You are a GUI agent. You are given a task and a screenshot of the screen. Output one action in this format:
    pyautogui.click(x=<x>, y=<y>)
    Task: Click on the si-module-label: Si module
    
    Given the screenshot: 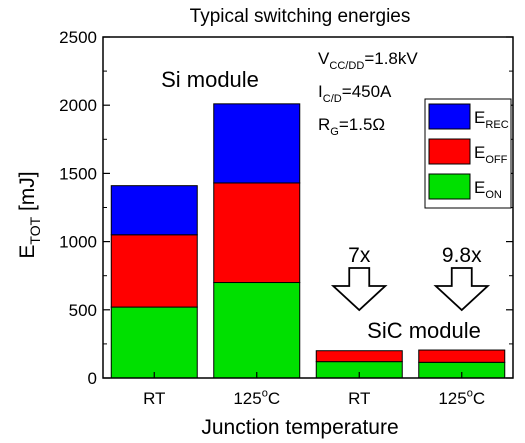 What is the action you would take?
    pyautogui.click(x=210, y=79)
    